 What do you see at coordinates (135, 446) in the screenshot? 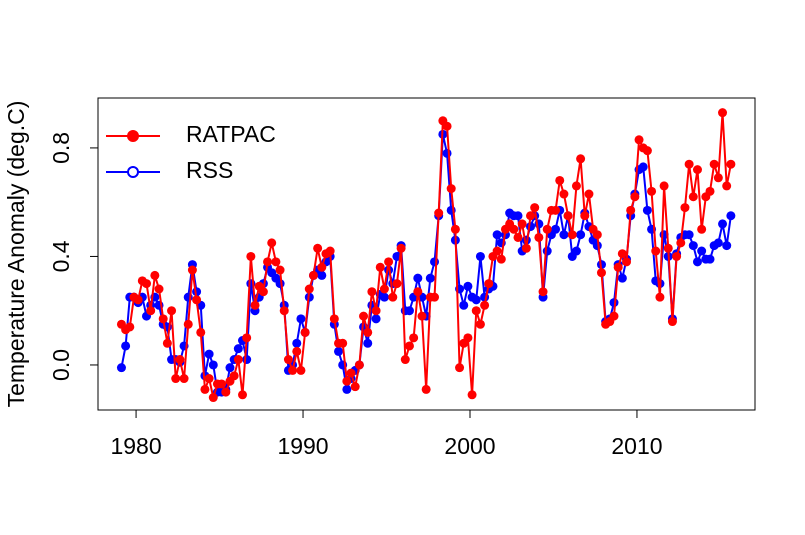
I see `x-tick-label: 1980` at bounding box center [135, 446].